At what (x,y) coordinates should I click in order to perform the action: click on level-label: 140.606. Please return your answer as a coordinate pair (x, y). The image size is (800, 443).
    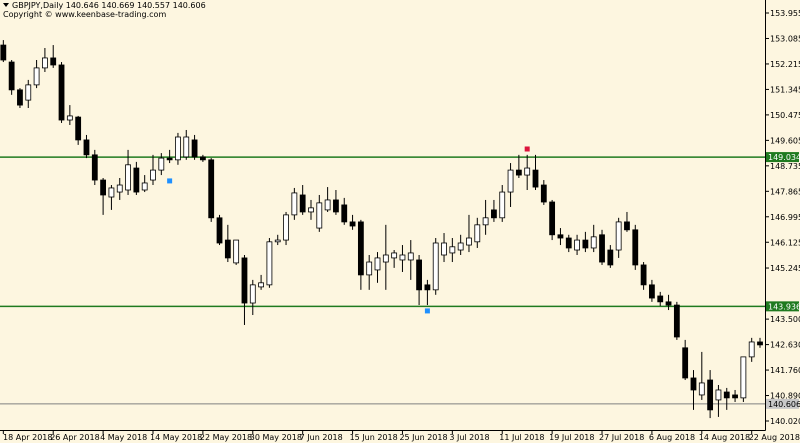
    Looking at the image, I should click on (784, 404).